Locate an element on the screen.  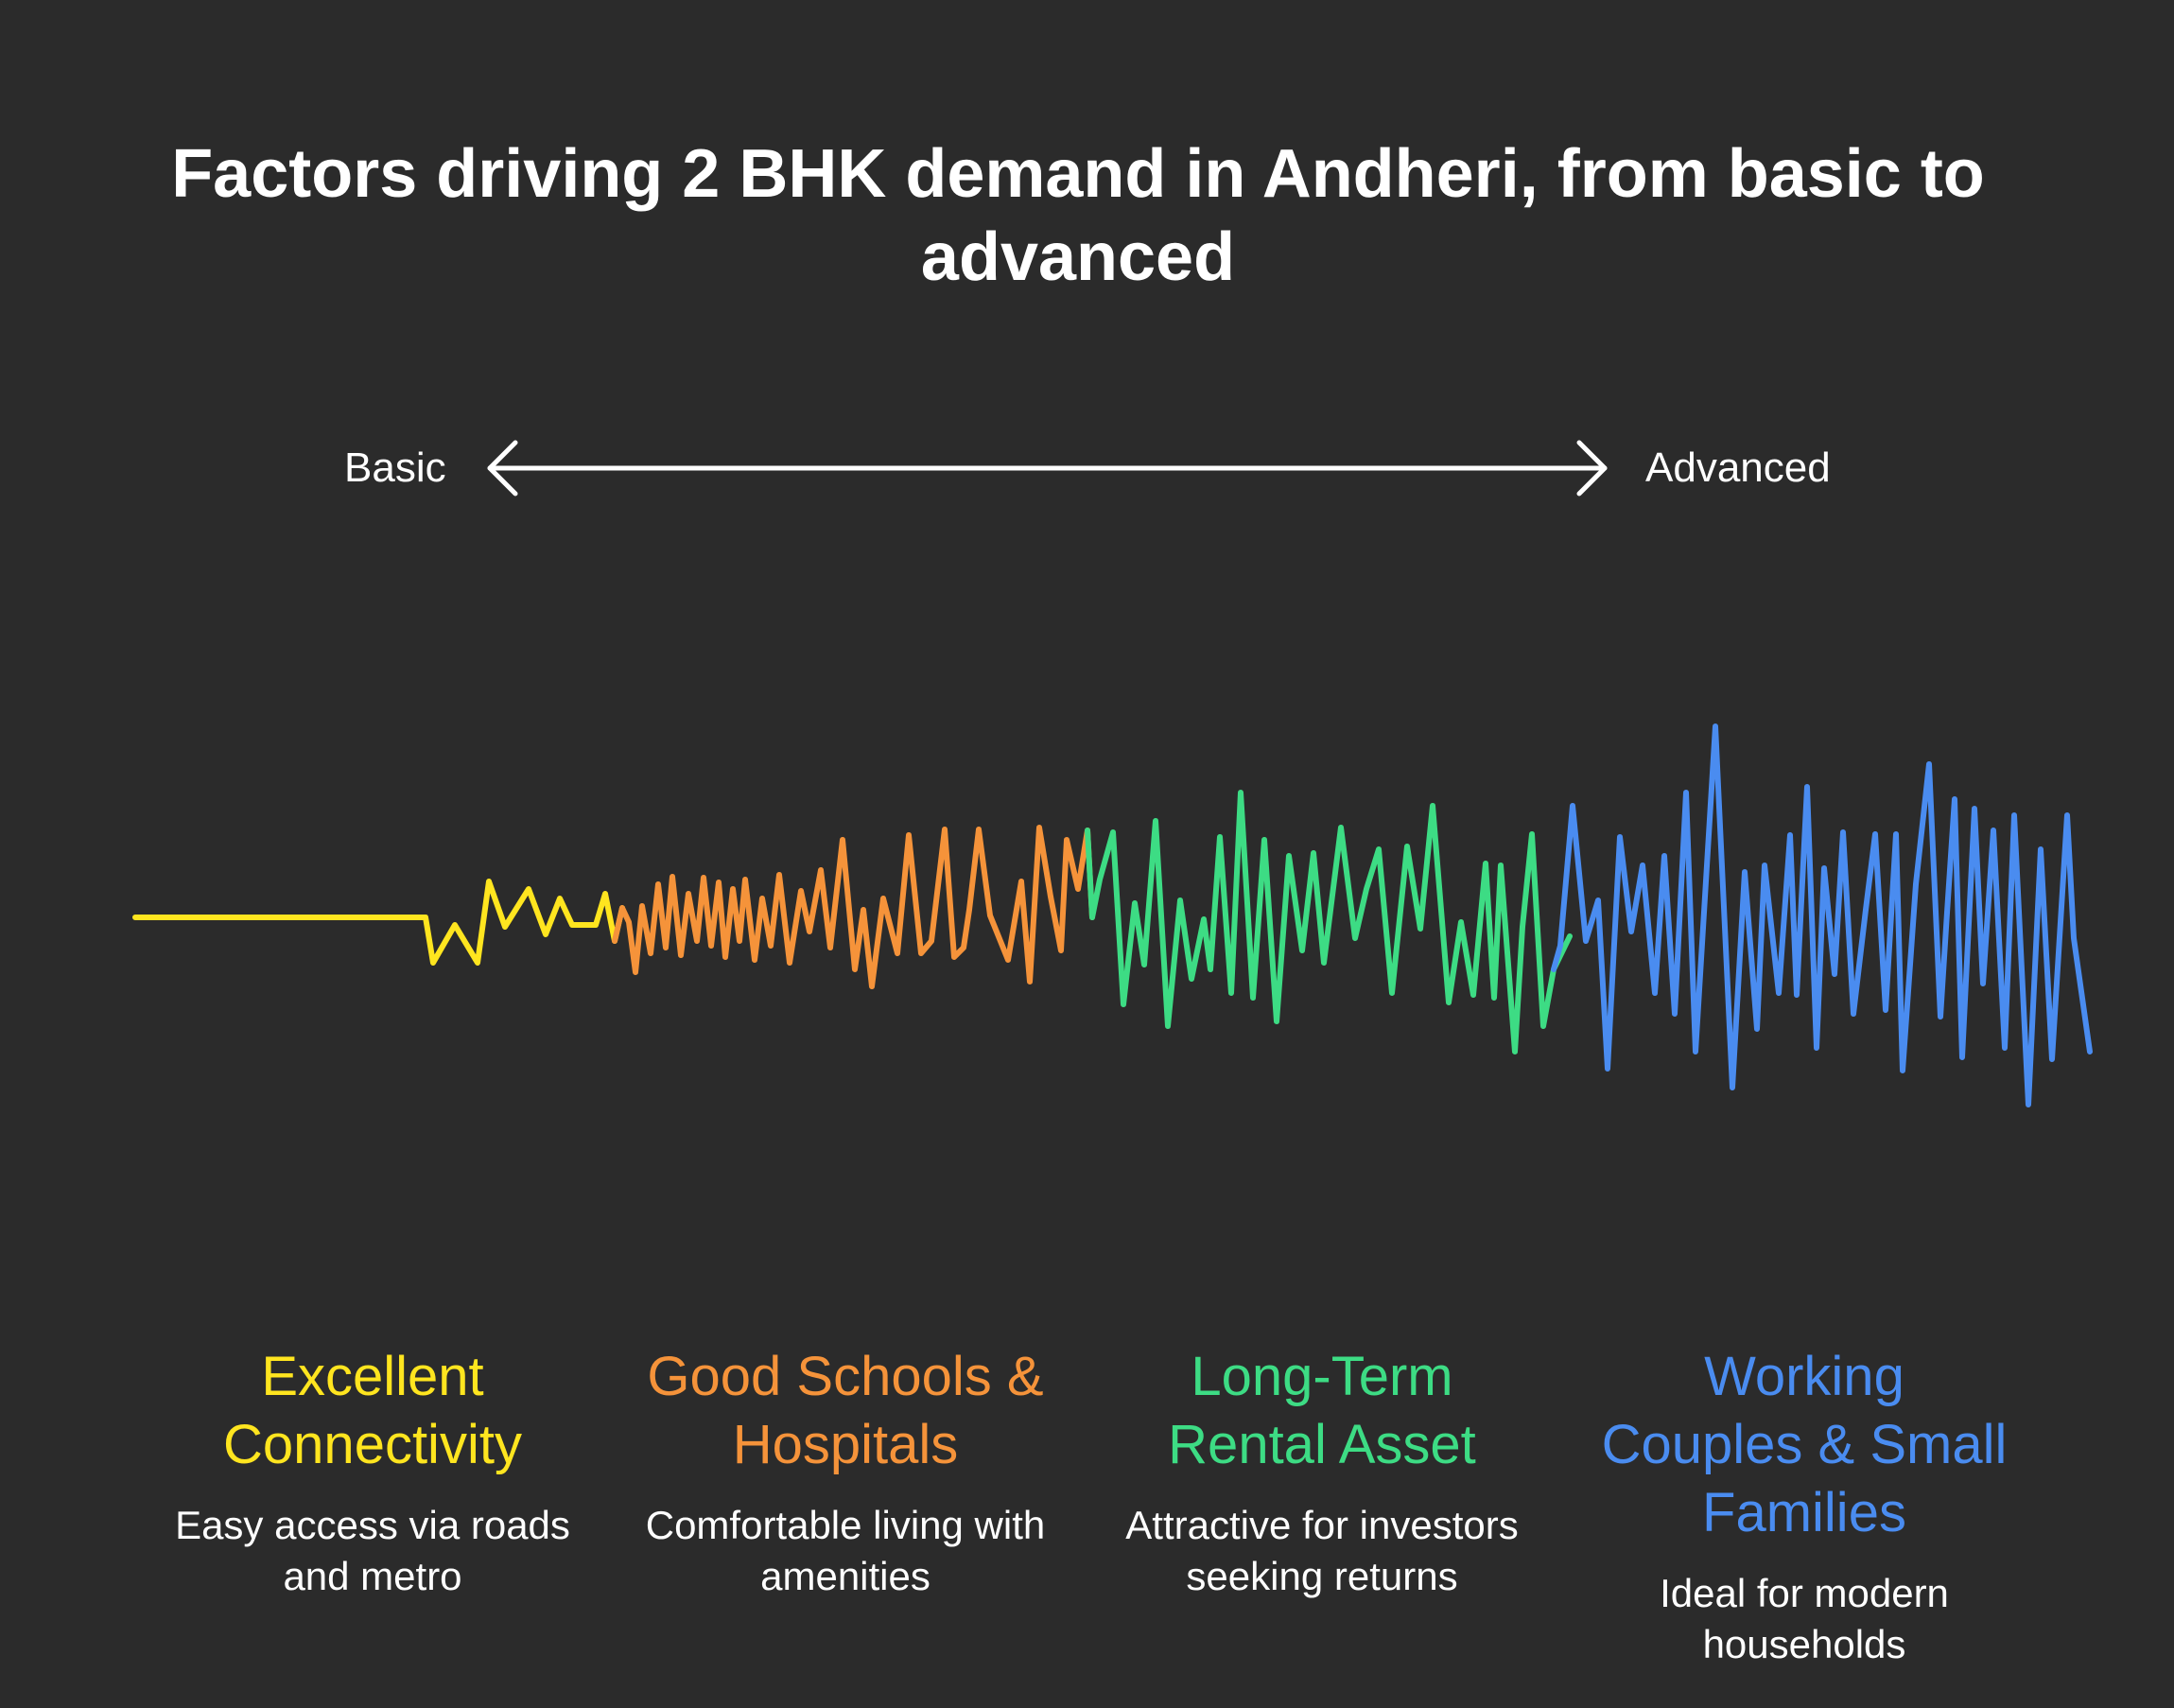
wave-segment-rental is located at coordinates (1329, 922).